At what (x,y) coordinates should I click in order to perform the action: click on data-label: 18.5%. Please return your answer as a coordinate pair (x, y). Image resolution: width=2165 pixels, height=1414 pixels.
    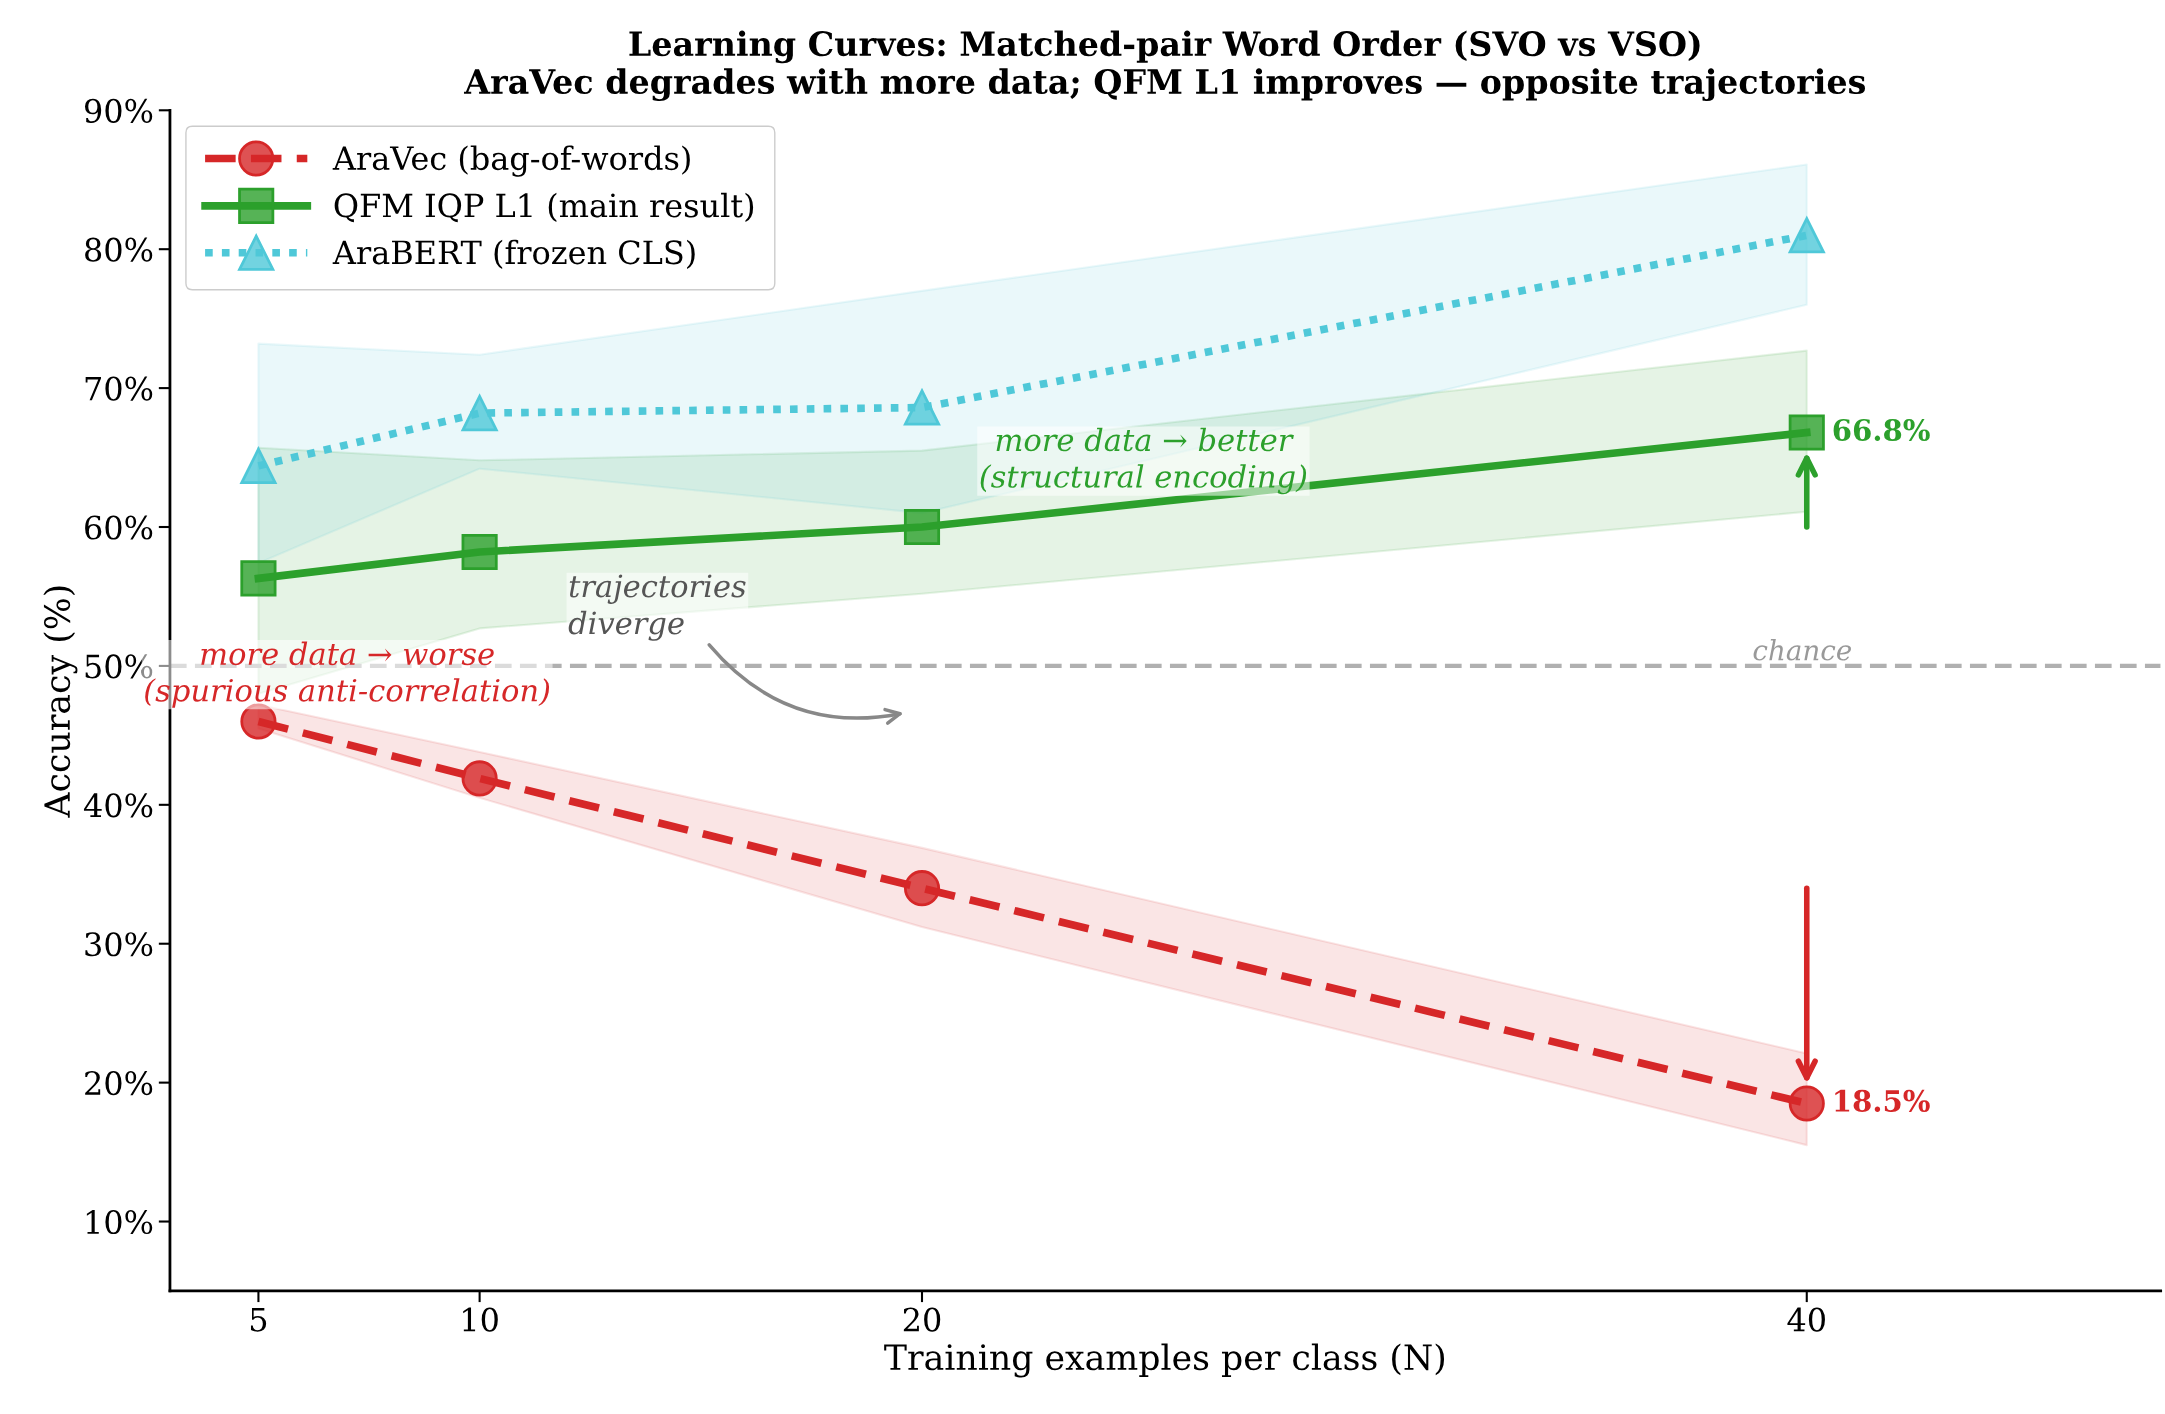
    Looking at the image, I should click on (1882, 1100).